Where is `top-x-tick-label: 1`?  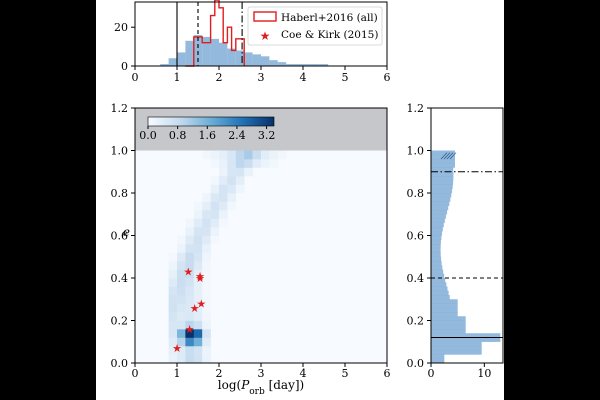
top-x-tick-label: 1 is located at coordinates (177, 77).